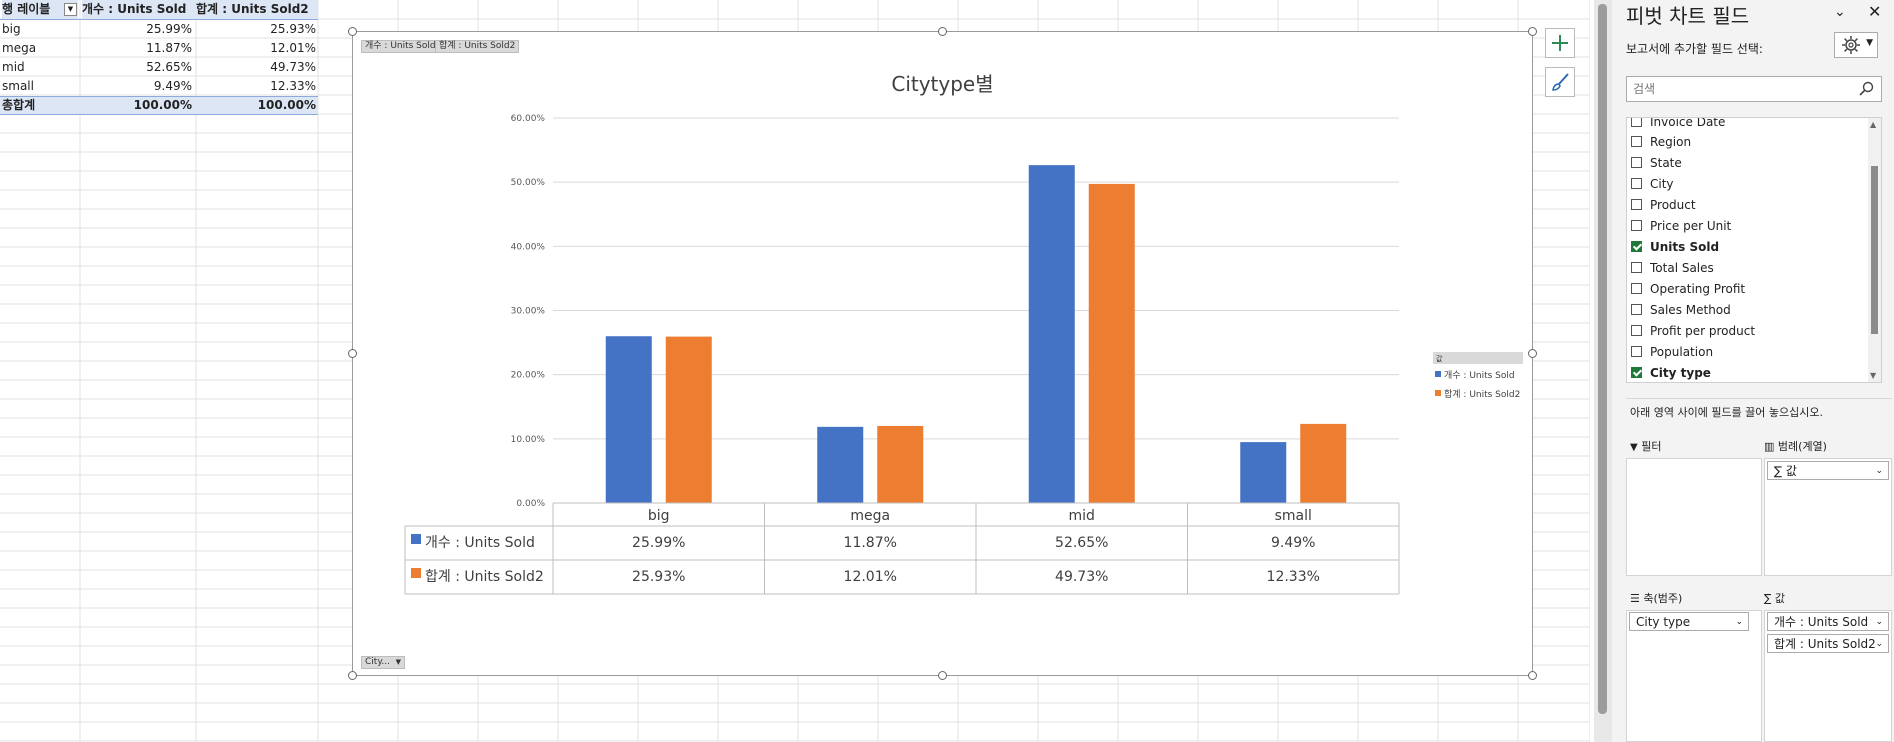 The height and width of the screenshot is (742, 1894). What do you see at coordinates (1769, 446) in the screenshot?
I see `legend-icon: ▥` at bounding box center [1769, 446].